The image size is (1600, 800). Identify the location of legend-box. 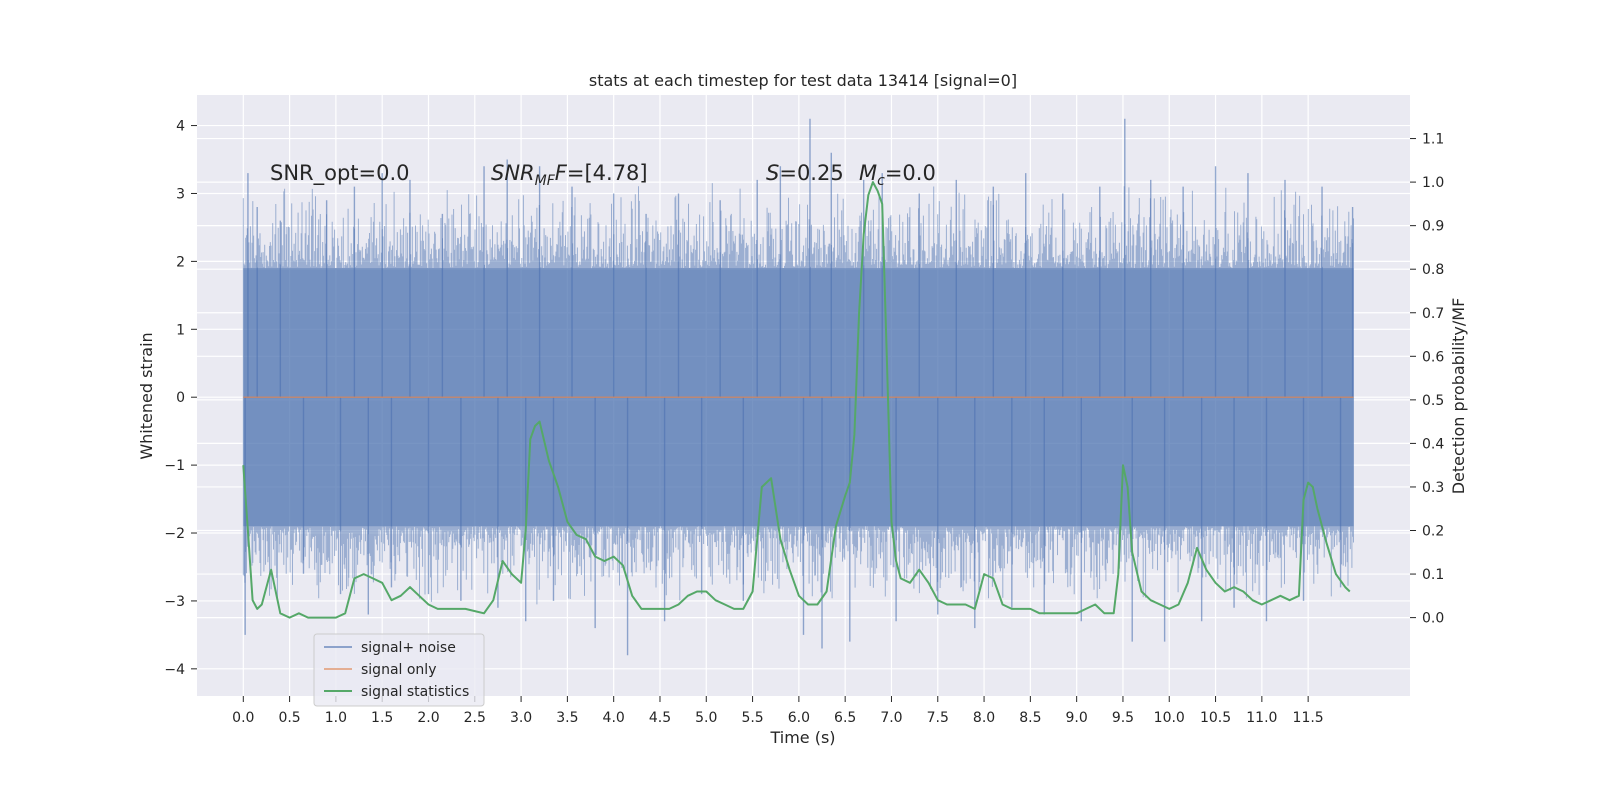
(399, 670).